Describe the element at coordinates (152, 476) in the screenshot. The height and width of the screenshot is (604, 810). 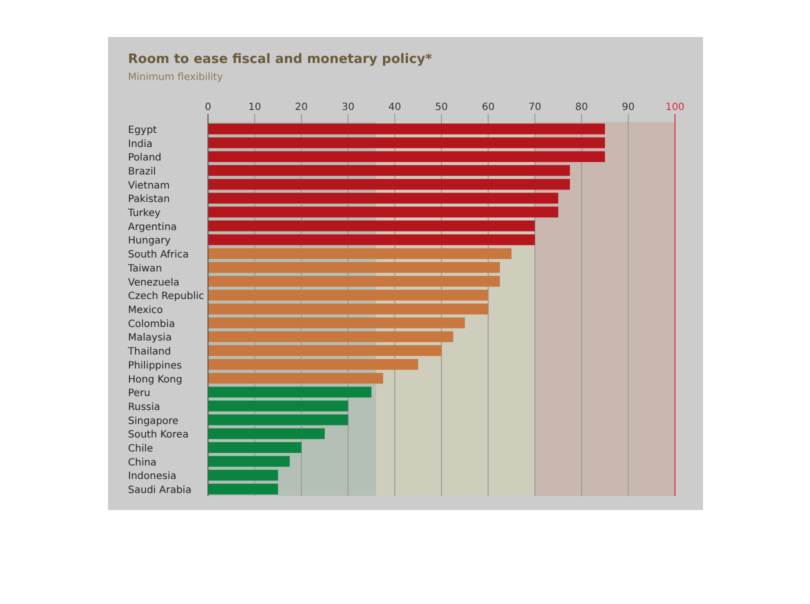
I see `y-tick-label: Indonesia` at that location.